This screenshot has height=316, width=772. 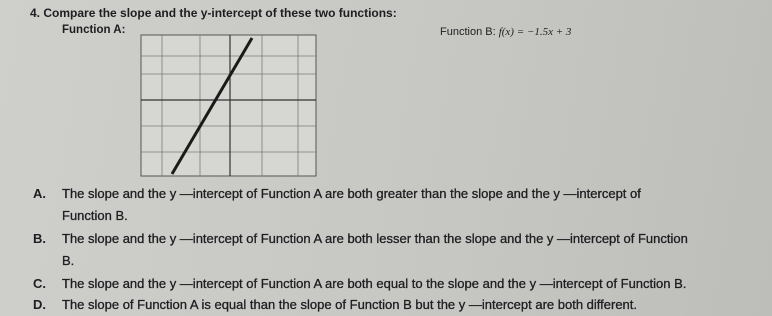 What do you see at coordinates (94, 30) in the screenshot?
I see `function-a-label: Function A:` at bounding box center [94, 30].